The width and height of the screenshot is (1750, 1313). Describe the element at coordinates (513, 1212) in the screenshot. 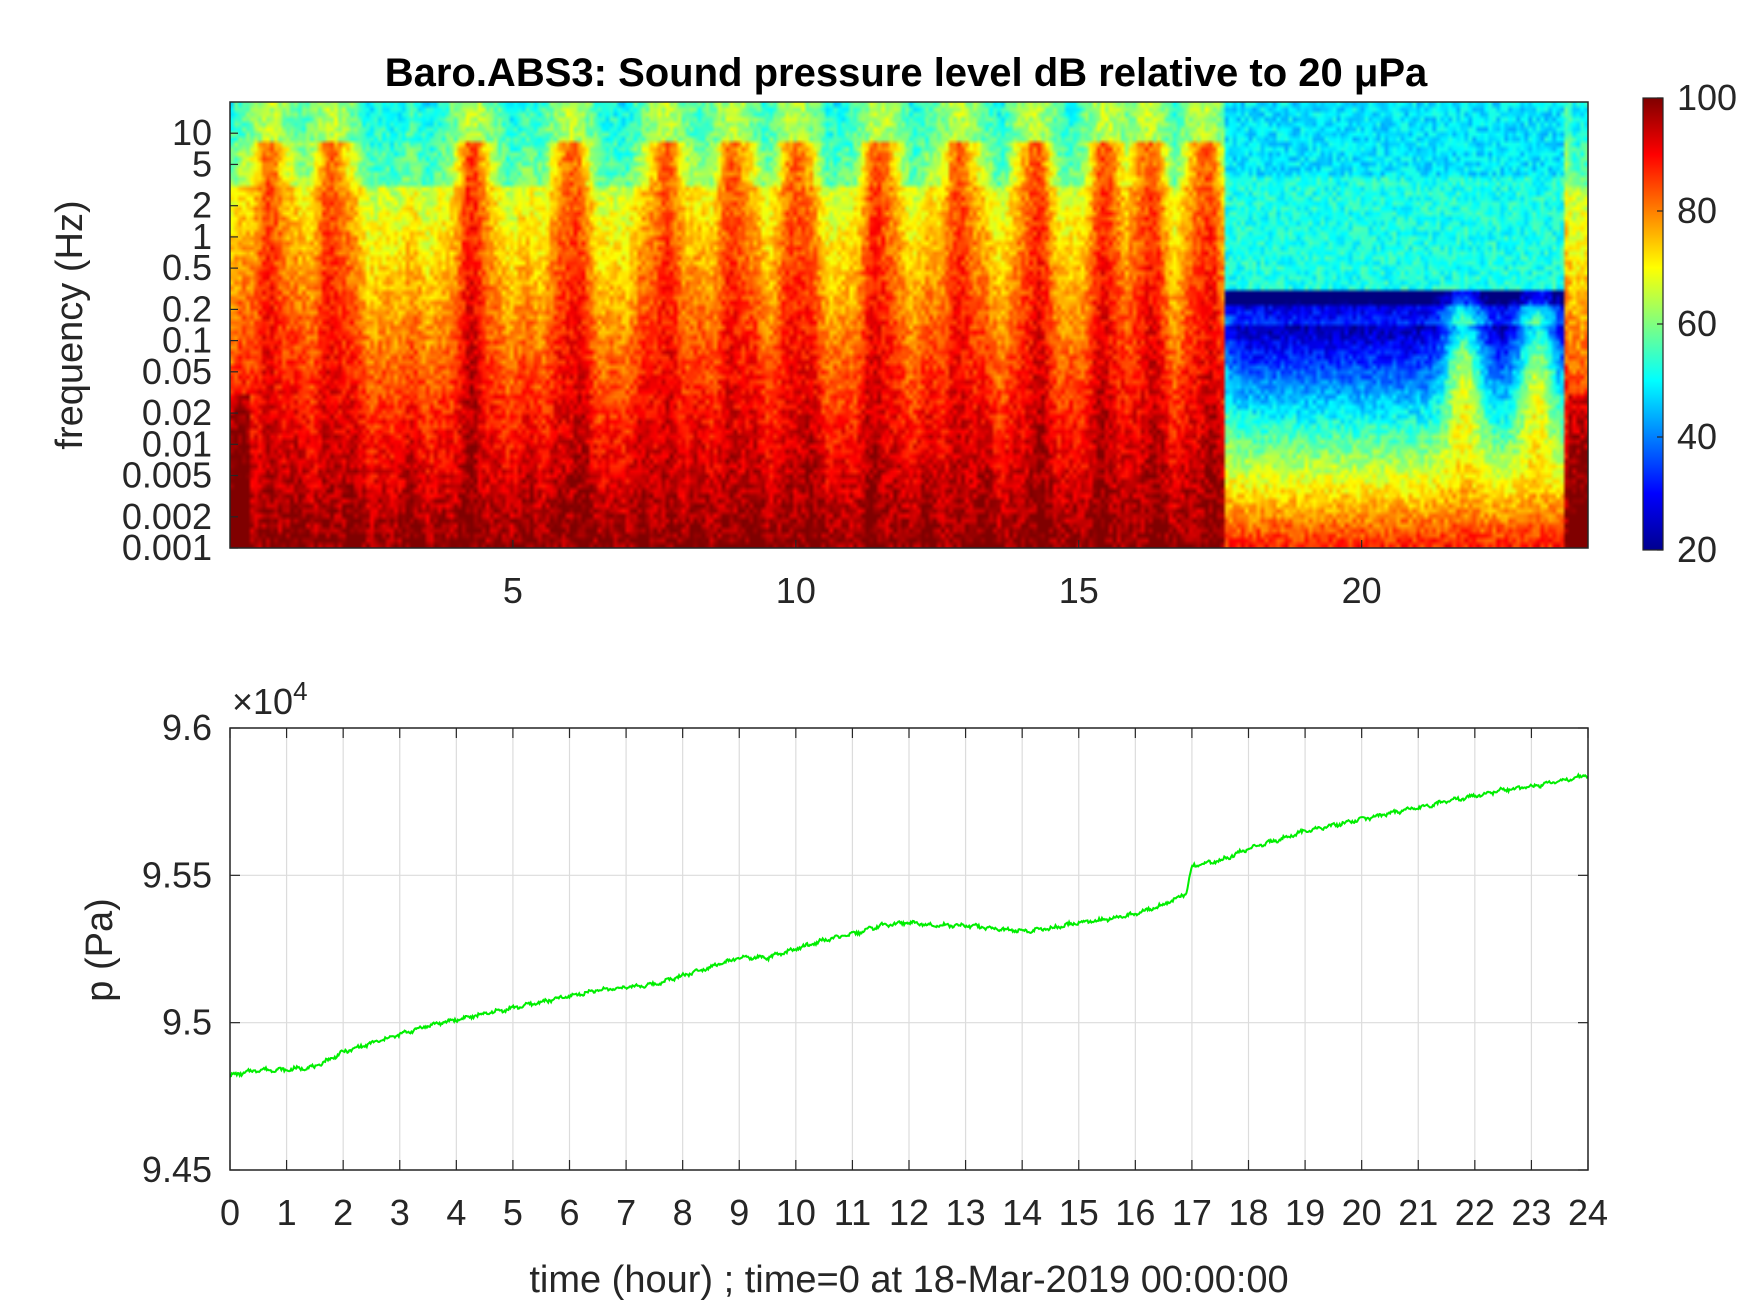

I see `pressure-x-tick-label: 5` at that location.